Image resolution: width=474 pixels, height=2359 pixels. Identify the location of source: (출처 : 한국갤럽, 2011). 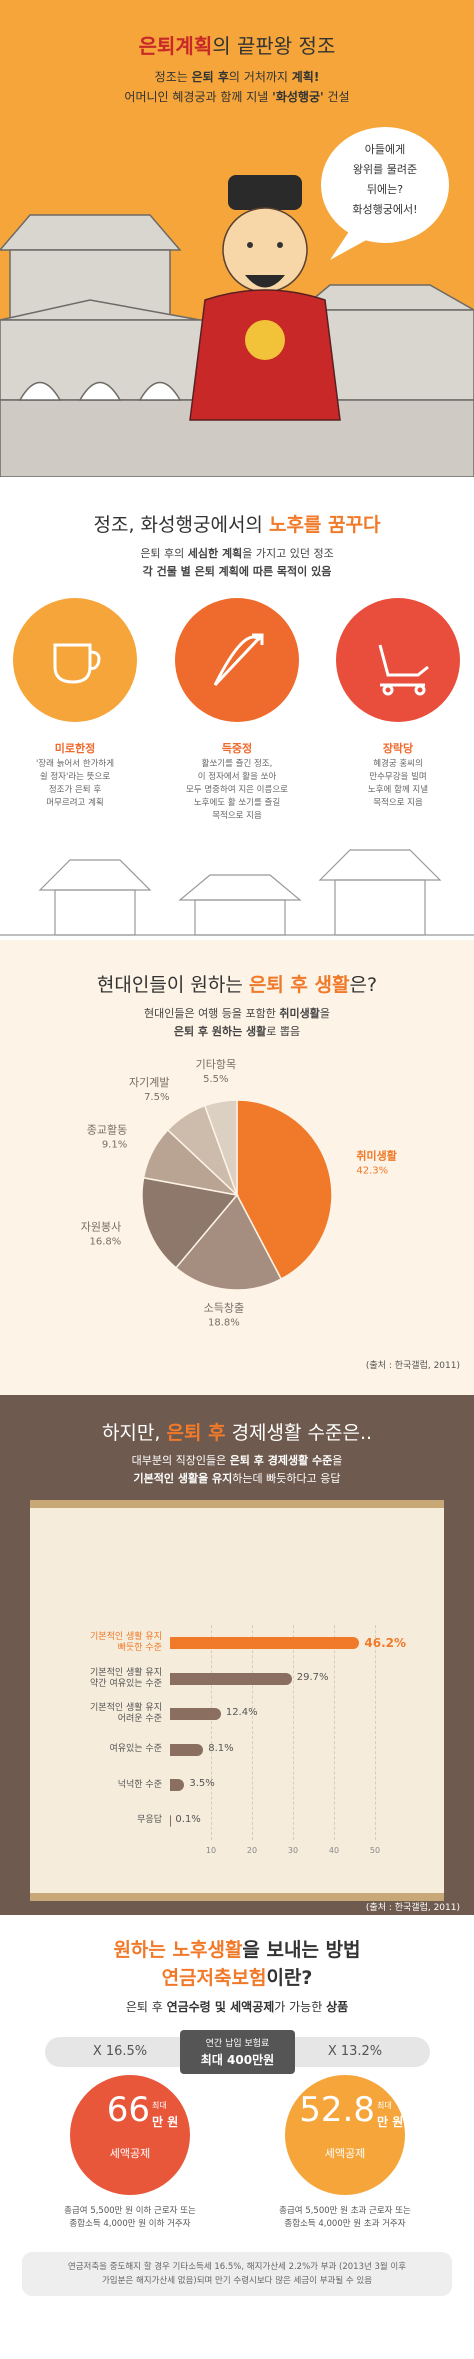
(412, 1908).